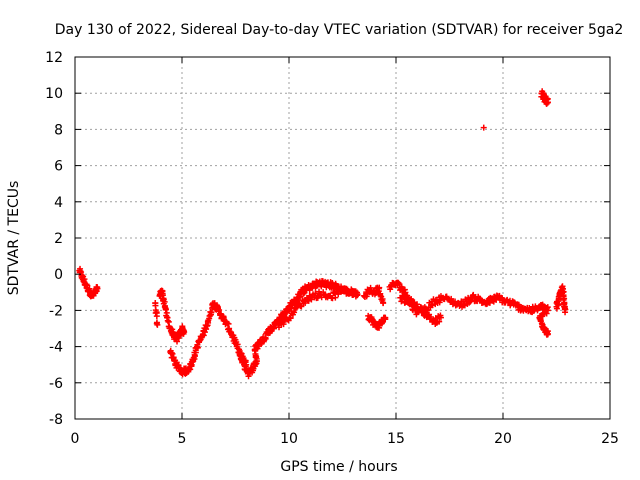 Image resolution: width=640 pixels, height=480 pixels. I want to click on y-tick-label: -6, so click(56, 384).